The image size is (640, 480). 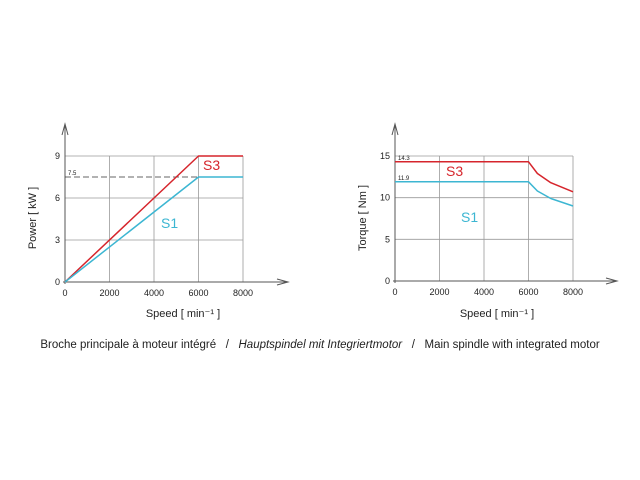 I want to click on chart1-ytick-9: 9, so click(x=57, y=156).